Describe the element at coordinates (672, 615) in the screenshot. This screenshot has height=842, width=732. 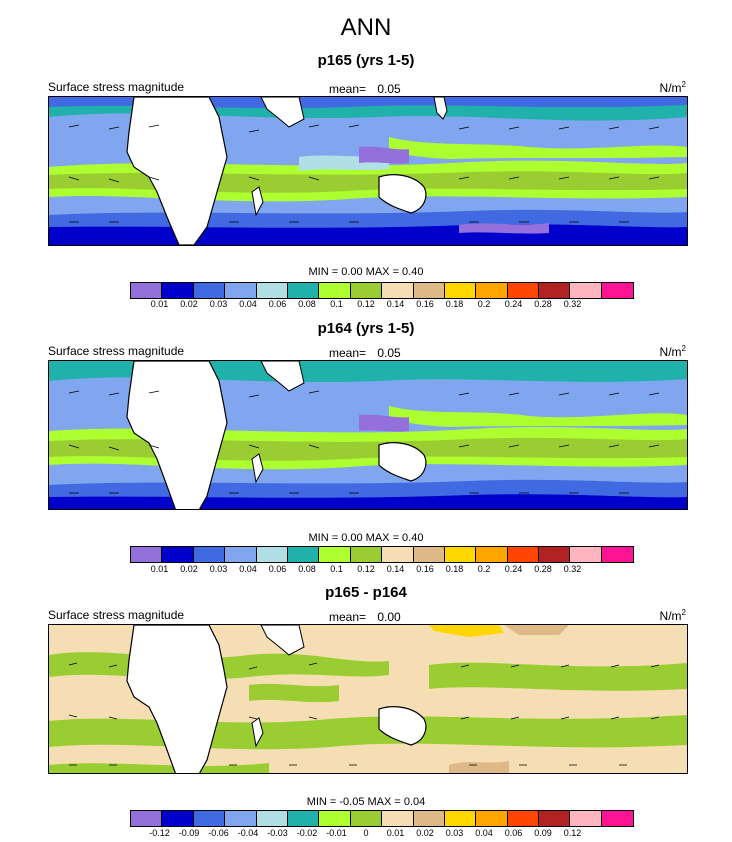
I see `panel-3-units: N/m2` at that location.